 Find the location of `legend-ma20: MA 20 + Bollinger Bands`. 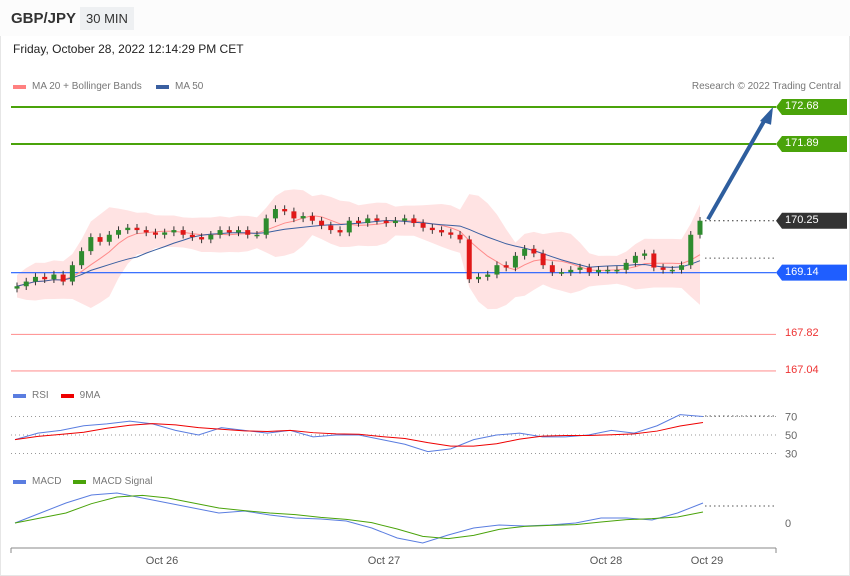

legend-ma20: MA 20 + Bollinger Bands is located at coordinates (77, 86).